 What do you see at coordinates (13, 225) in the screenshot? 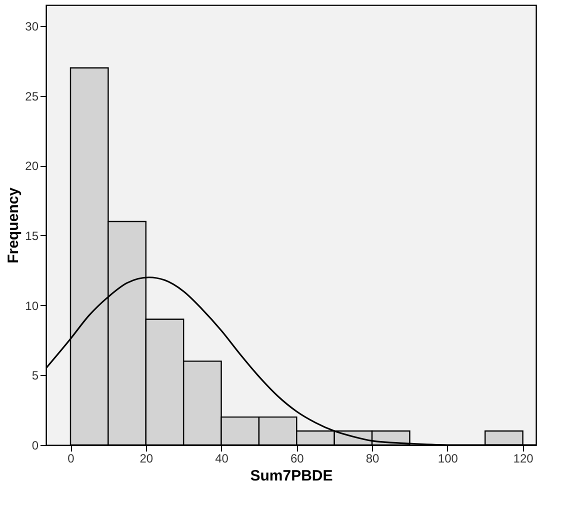
I see `y-axis-title: Frequency` at bounding box center [13, 225].